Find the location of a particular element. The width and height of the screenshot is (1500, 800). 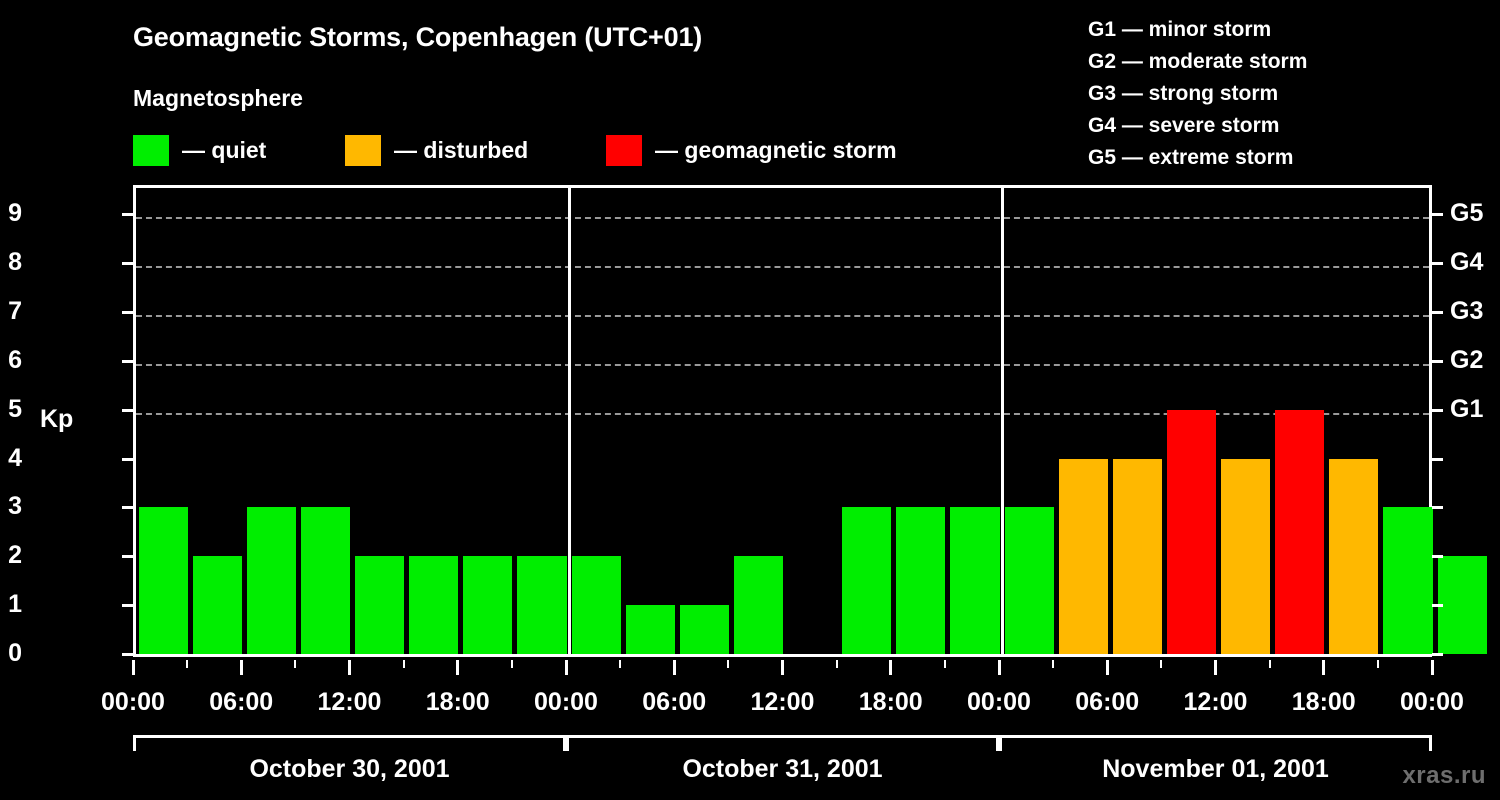

g-axis-label-G1: G1 is located at coordinates (1467, 408).